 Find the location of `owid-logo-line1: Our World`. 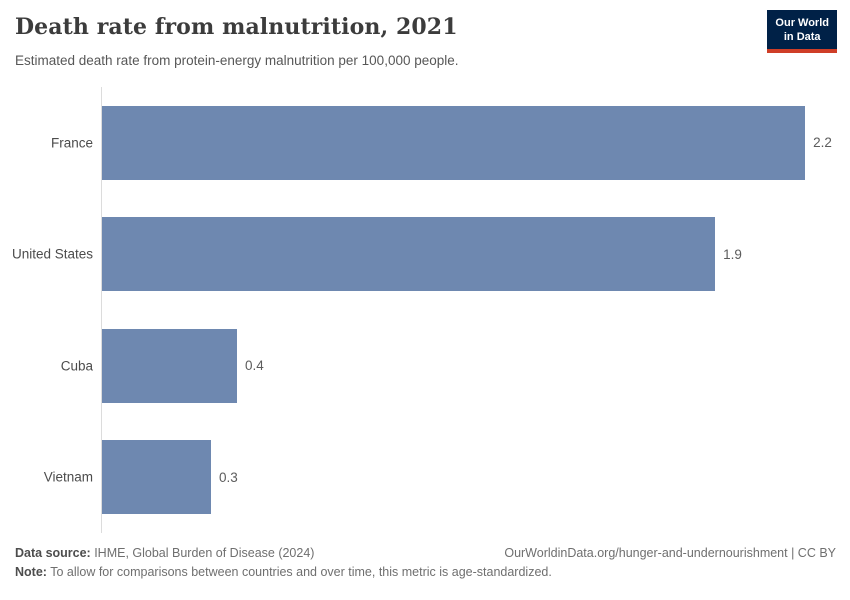

owid-logo-line1: Our World is located at coordinates (802, 23).